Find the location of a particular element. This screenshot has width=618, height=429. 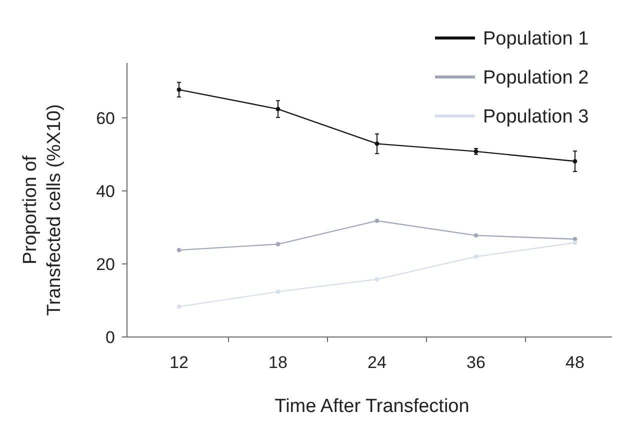

legend-label: Population 1 is located at coordinates (536, 39).